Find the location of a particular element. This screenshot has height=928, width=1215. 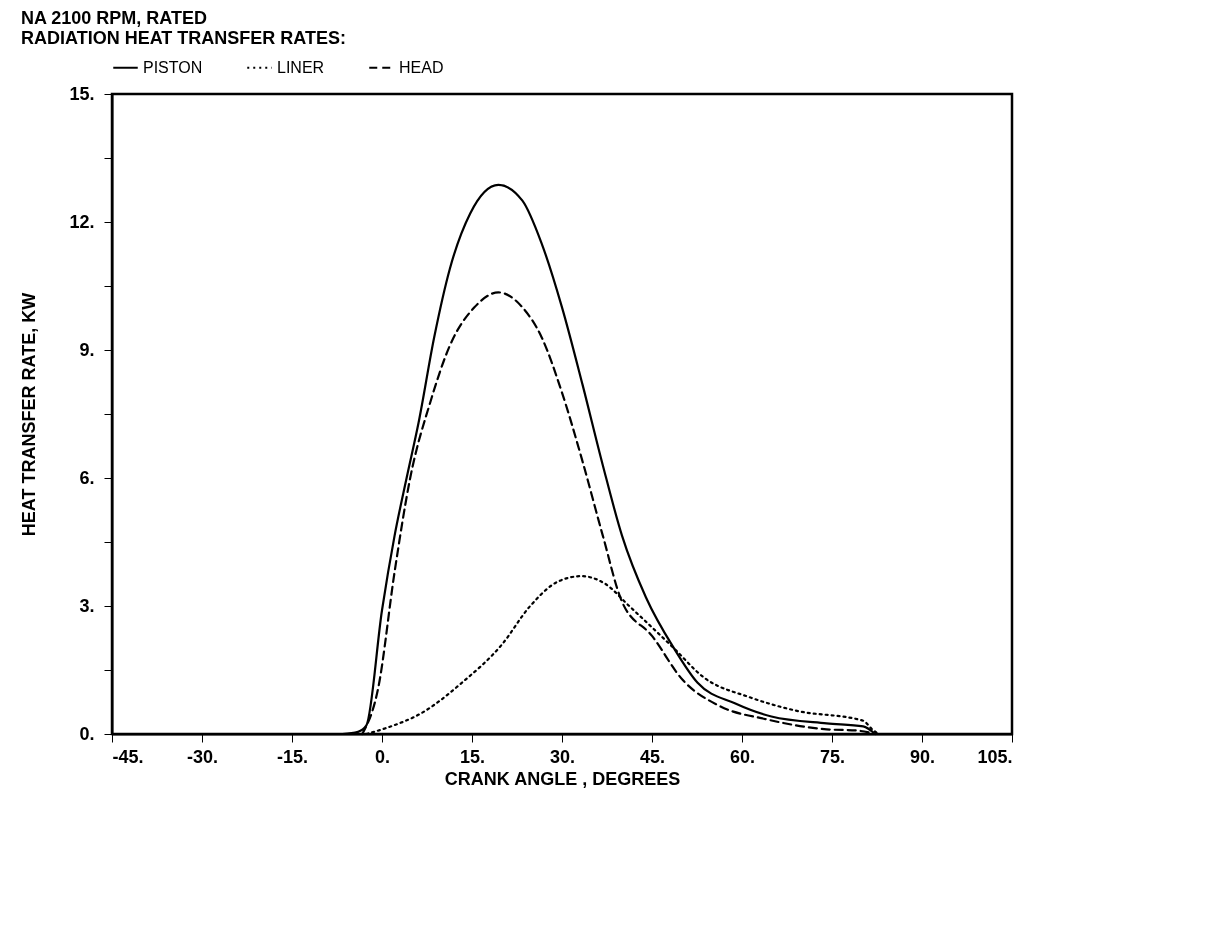

legend-label: PISTON is located at coordinates (173, 67).